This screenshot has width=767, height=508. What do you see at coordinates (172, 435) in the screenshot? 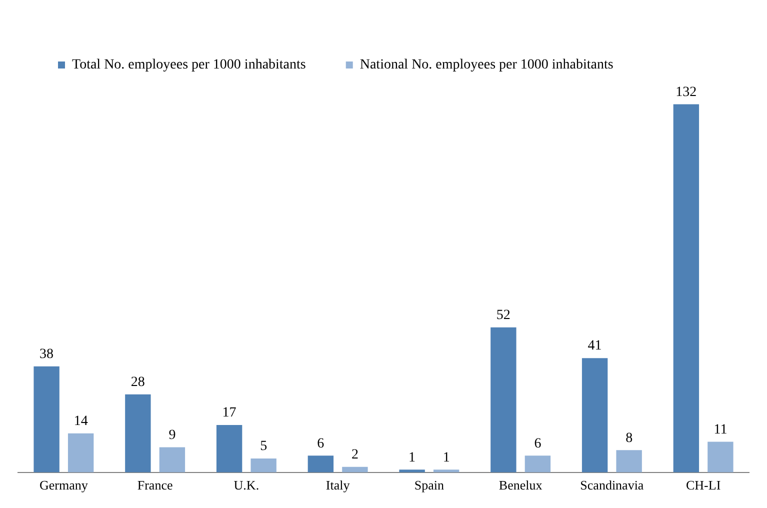
I see `data-label: 9` at bounding box center [172, 435].